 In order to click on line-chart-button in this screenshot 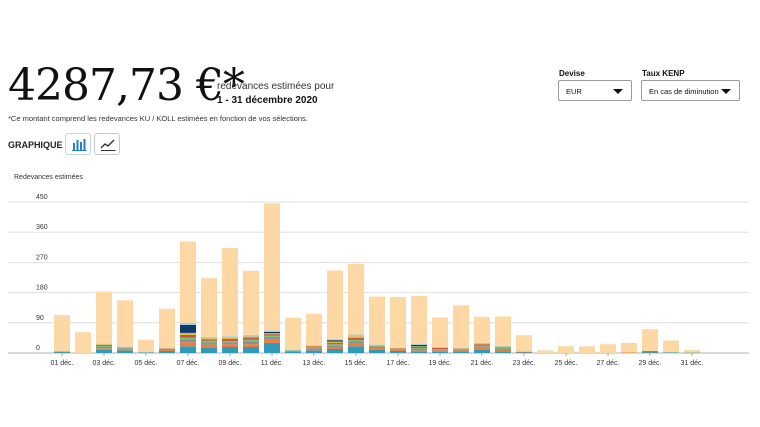, I will do `click(107, 144)`.